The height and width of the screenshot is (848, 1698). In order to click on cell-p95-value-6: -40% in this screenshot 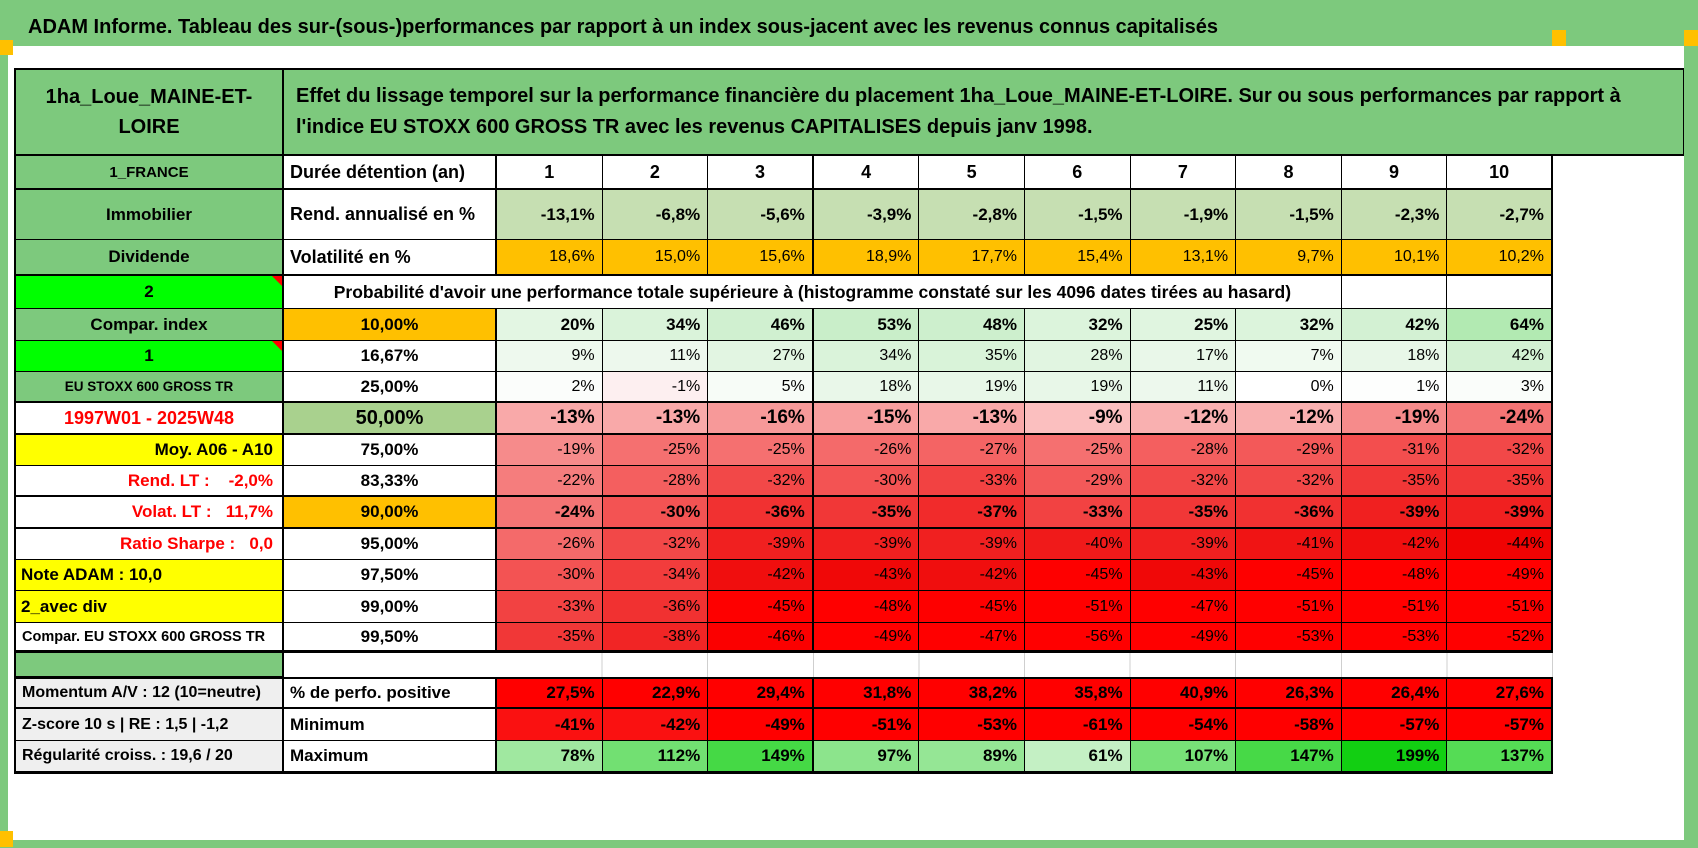, I will do `click(1077, 544)`.